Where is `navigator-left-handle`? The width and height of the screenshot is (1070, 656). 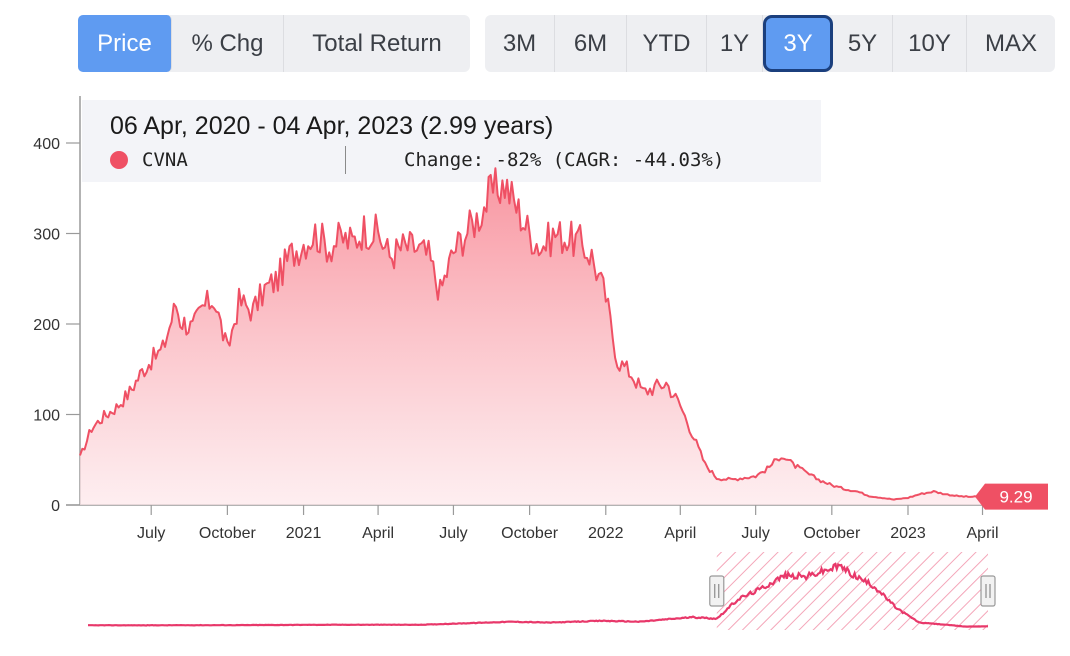
navigator-left-handle is located at coordinates (717, 591).